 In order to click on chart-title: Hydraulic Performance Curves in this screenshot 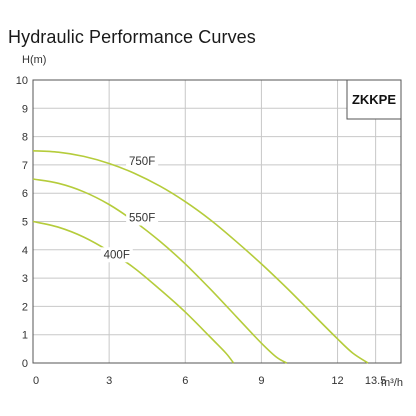, I will do `click(132, 37)`.